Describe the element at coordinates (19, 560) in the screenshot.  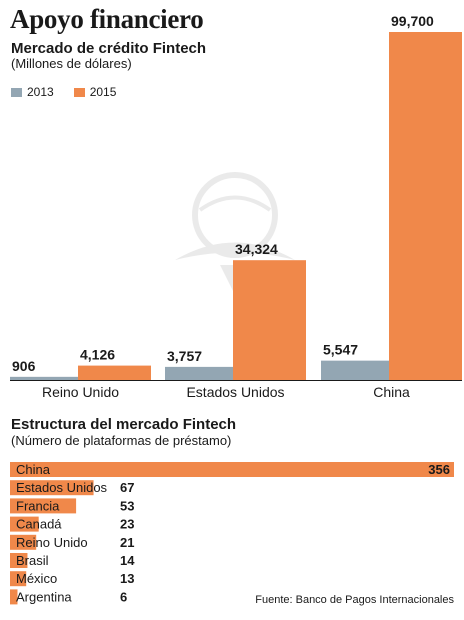
I see `hbar-brasil` at that location.